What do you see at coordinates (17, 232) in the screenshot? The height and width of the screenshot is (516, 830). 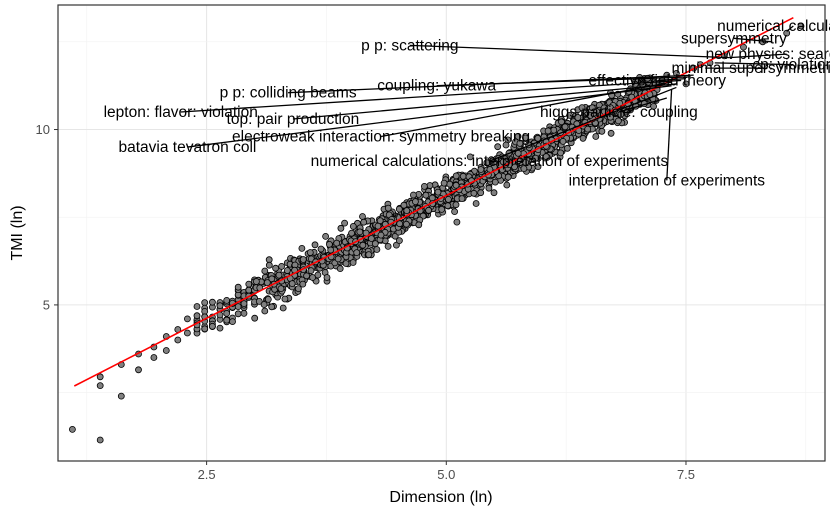 I see `y-axis-title: TMI (ln)` at bounding box center [17, 232].